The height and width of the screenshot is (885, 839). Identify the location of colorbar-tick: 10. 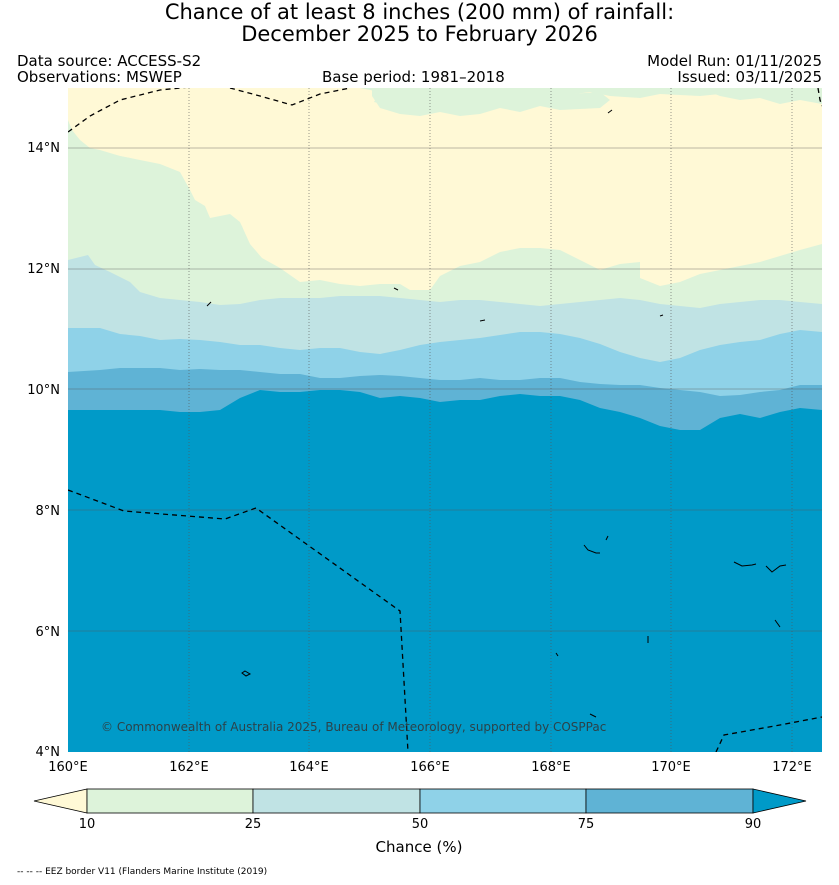
(87, 824).